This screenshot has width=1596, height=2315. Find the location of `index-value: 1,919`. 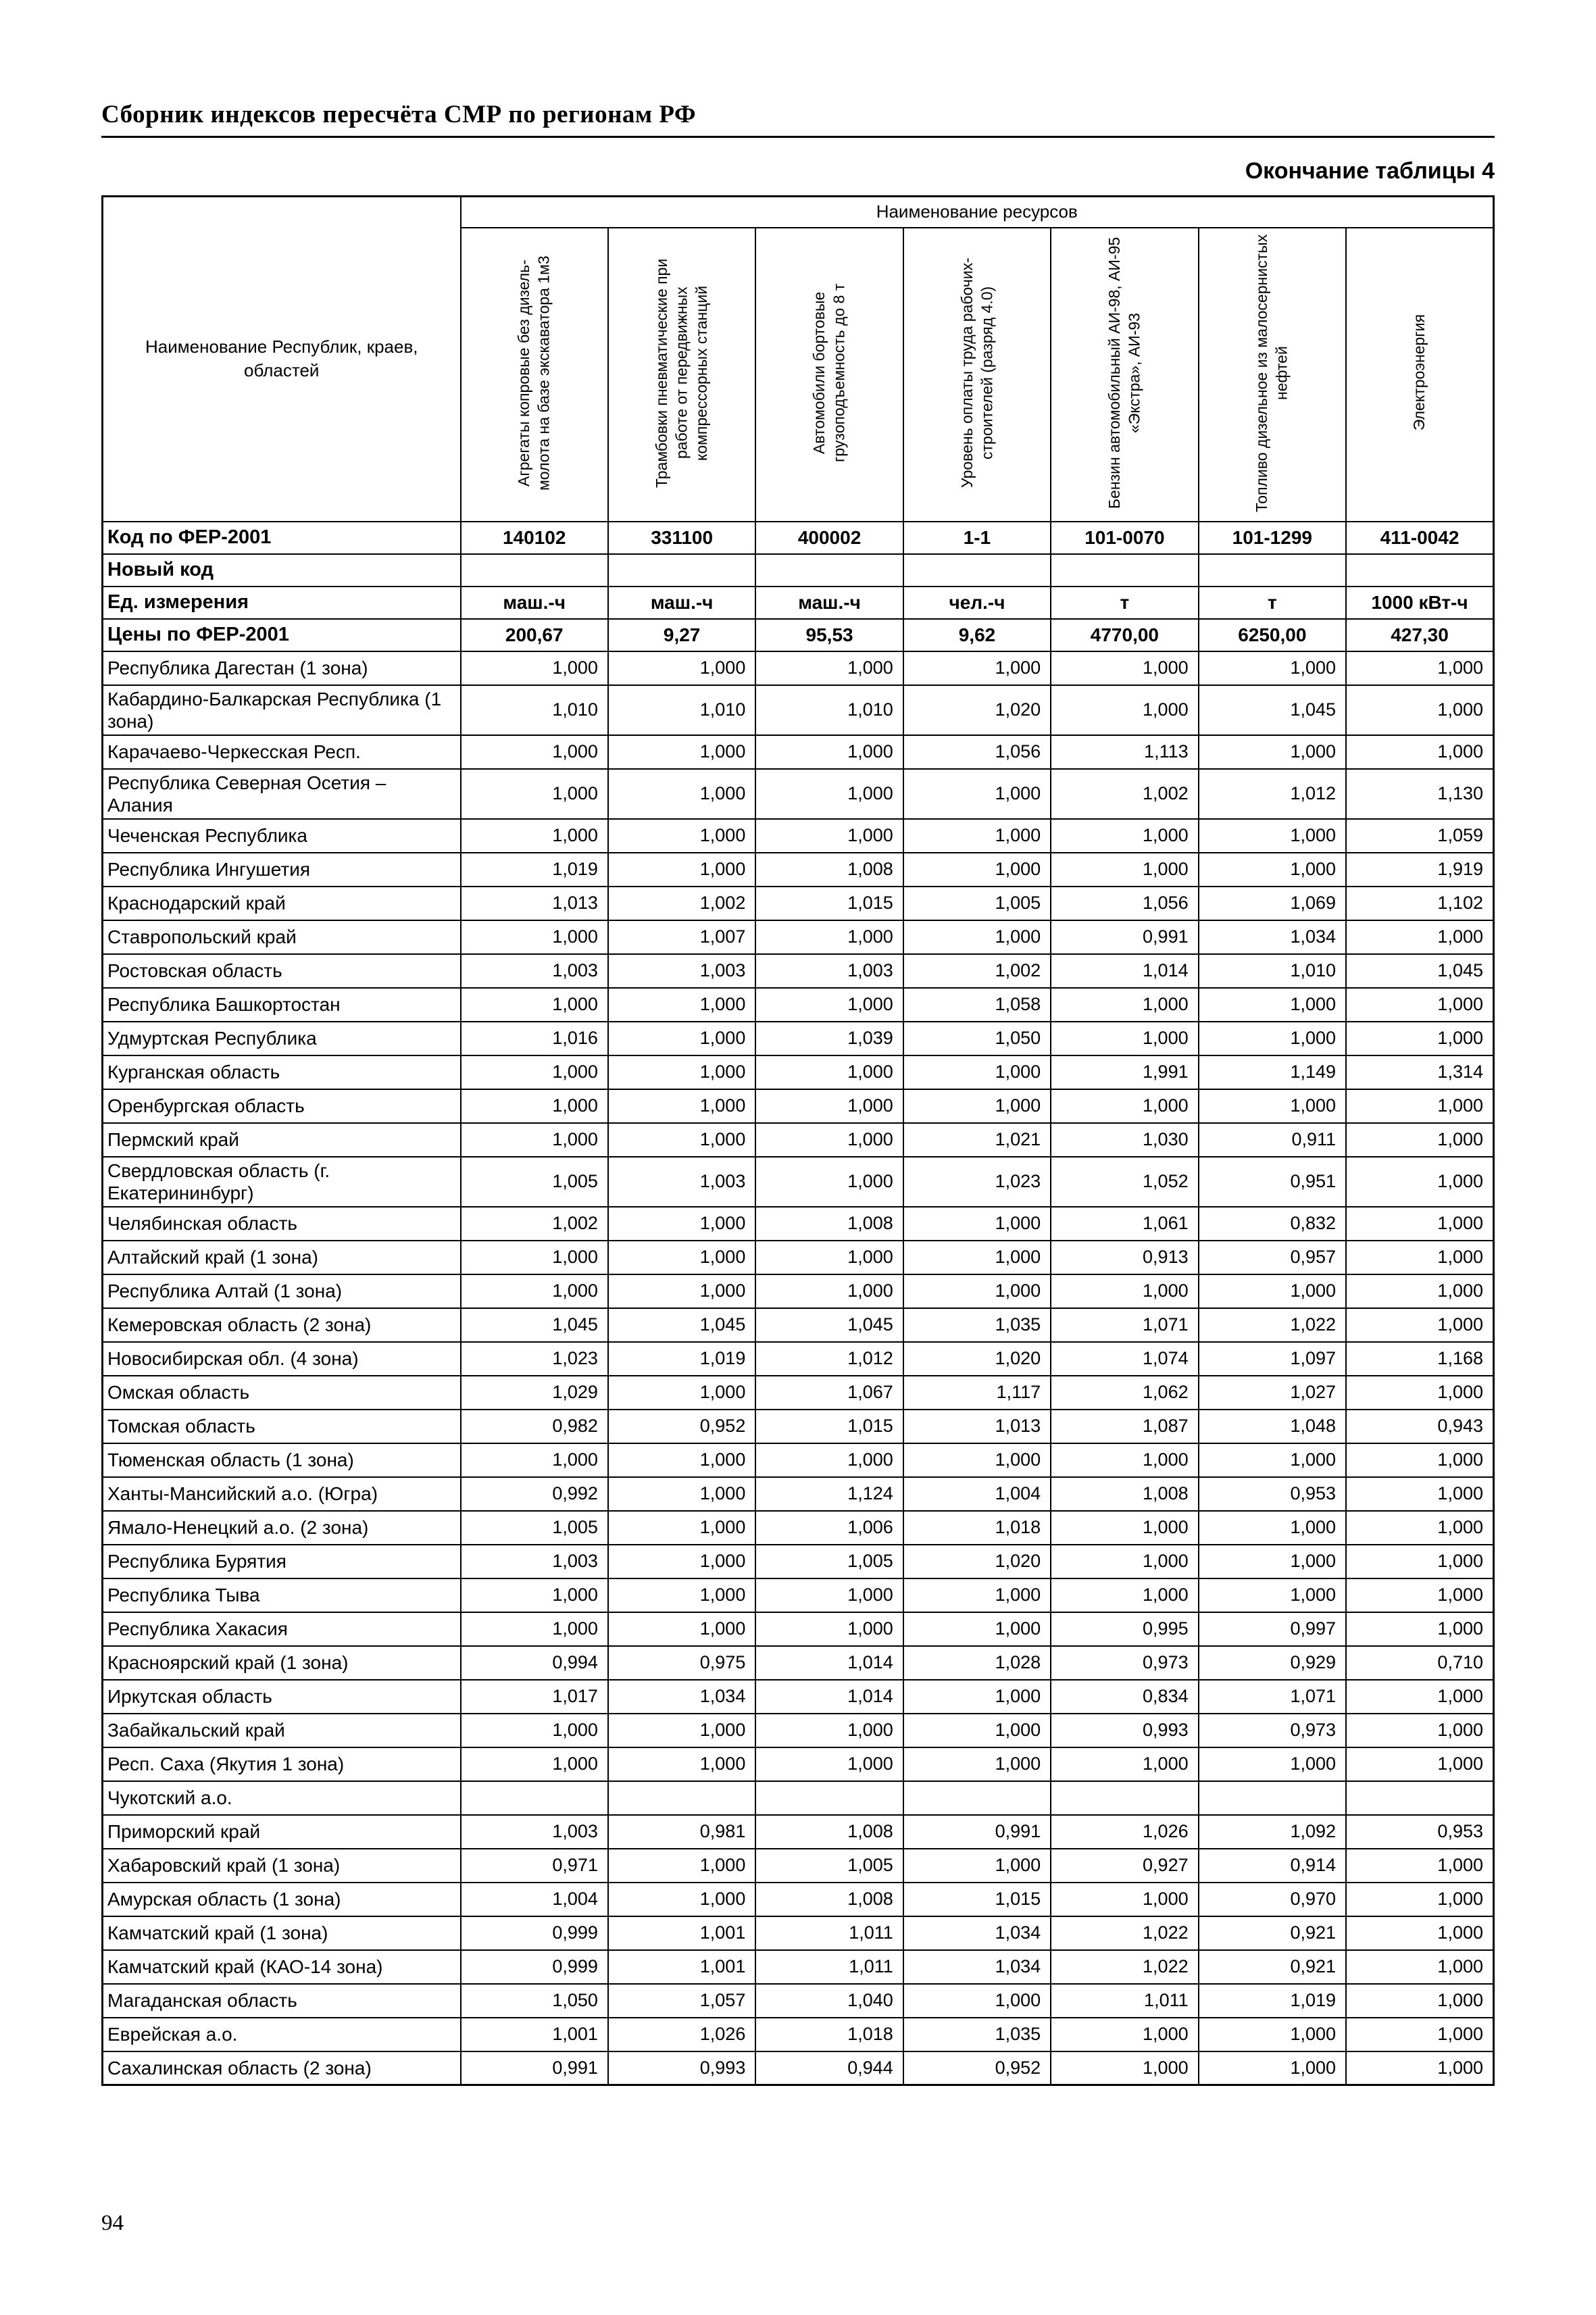

index-value: 1,919 is located at coordinates (1420, 869).